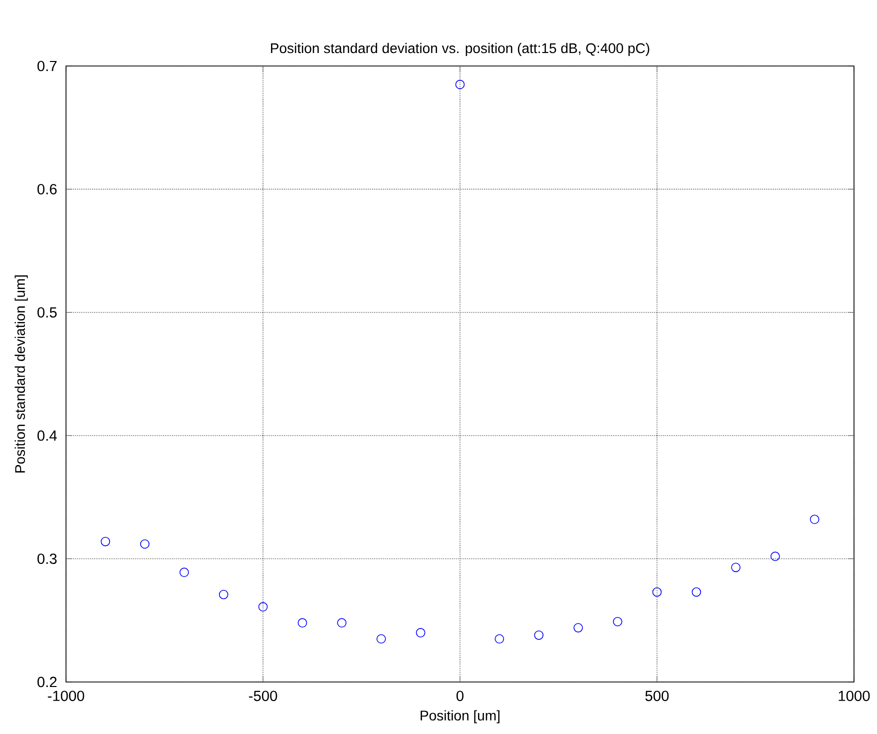  What do you see at coordinates (47, 435) in the screenshot?
I see `y-tick-label: 0.4` at bounding box center [47, 435].